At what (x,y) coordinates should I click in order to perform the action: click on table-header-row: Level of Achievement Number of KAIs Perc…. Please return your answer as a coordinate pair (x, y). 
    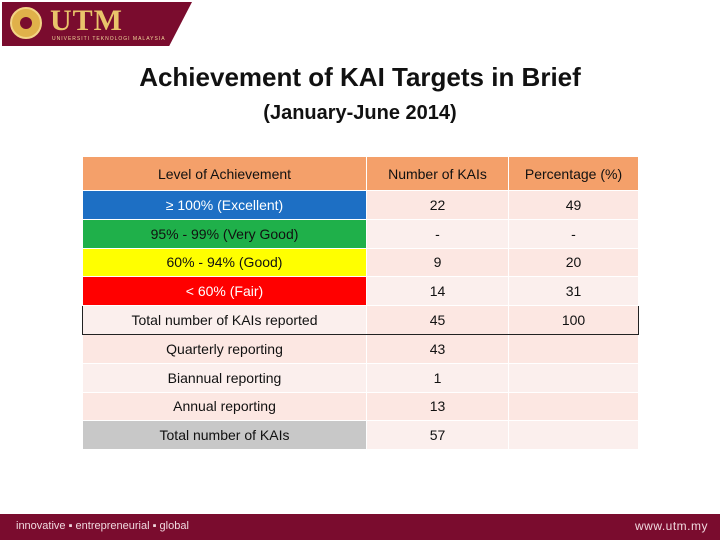
    Looking at the image, I should click on (360, 173).